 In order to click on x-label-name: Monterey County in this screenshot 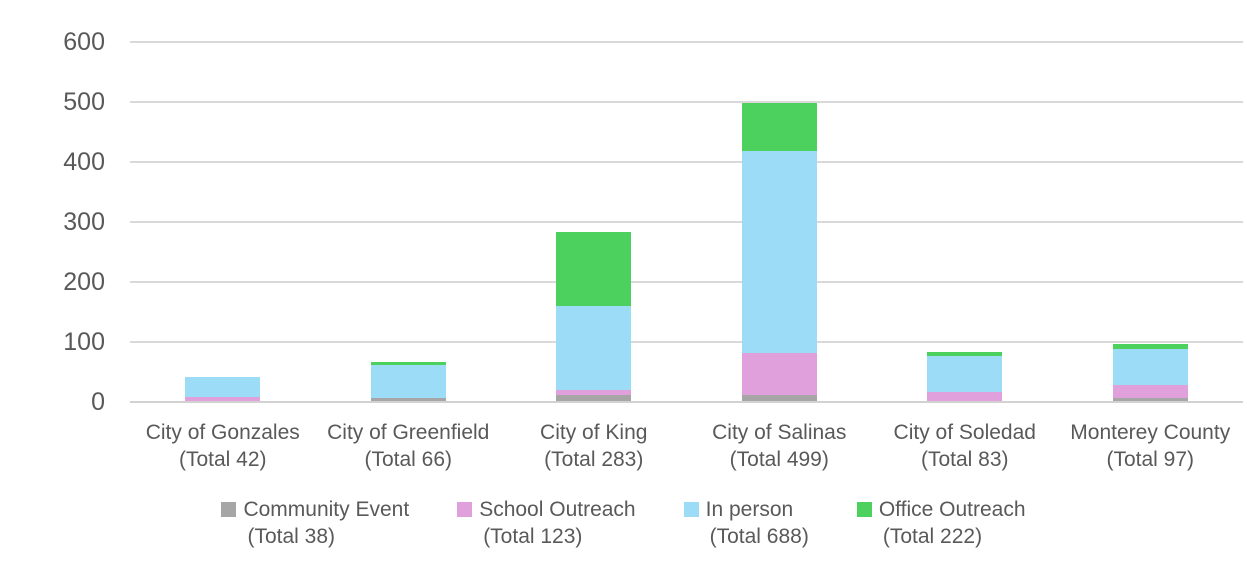, I will do `click(1150, 432)`.